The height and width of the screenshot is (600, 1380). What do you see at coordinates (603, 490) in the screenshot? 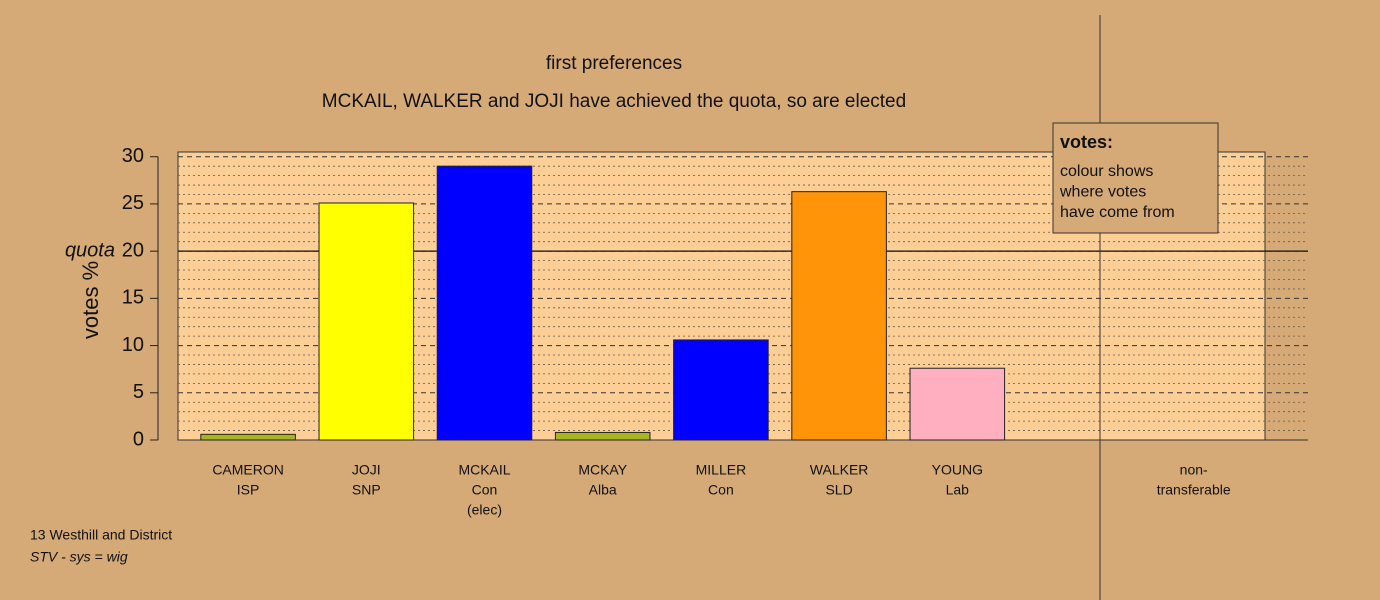
I see `x-tick-label: Alba` at bounding box center [603, 490].